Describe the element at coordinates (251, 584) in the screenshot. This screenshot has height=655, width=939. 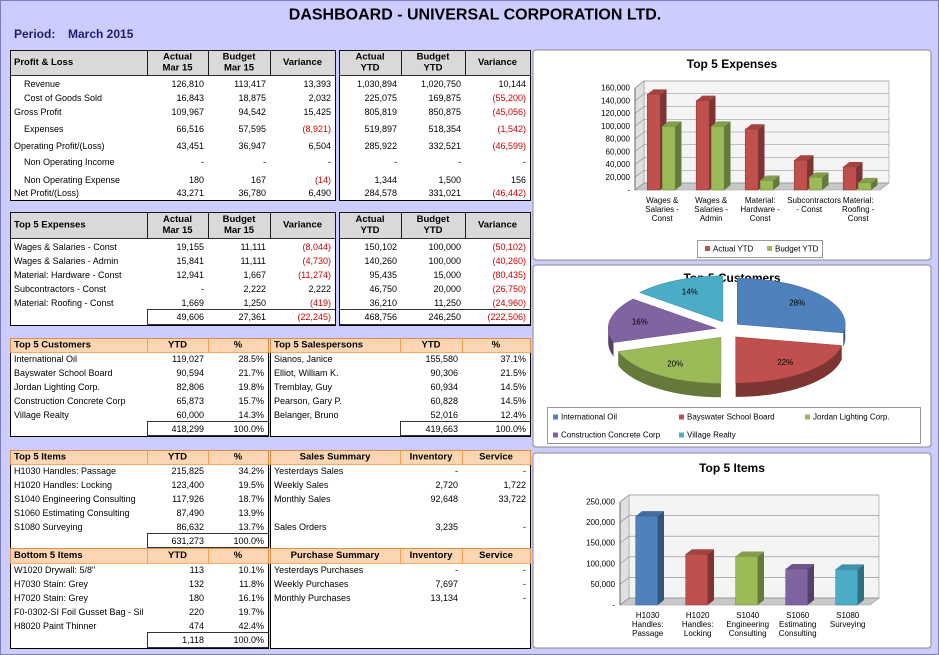
I see `cell-value: 11.8%` at that location.